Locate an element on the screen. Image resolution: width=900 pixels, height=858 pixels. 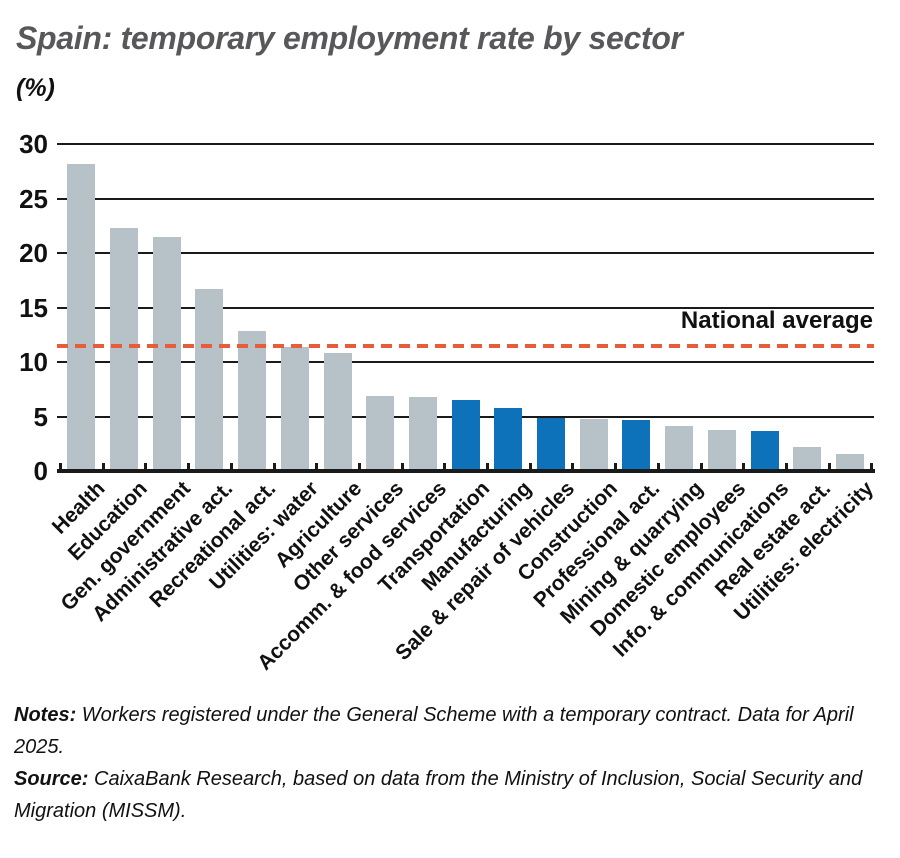
bar-utilities-water is located at coordinates (295, 409).